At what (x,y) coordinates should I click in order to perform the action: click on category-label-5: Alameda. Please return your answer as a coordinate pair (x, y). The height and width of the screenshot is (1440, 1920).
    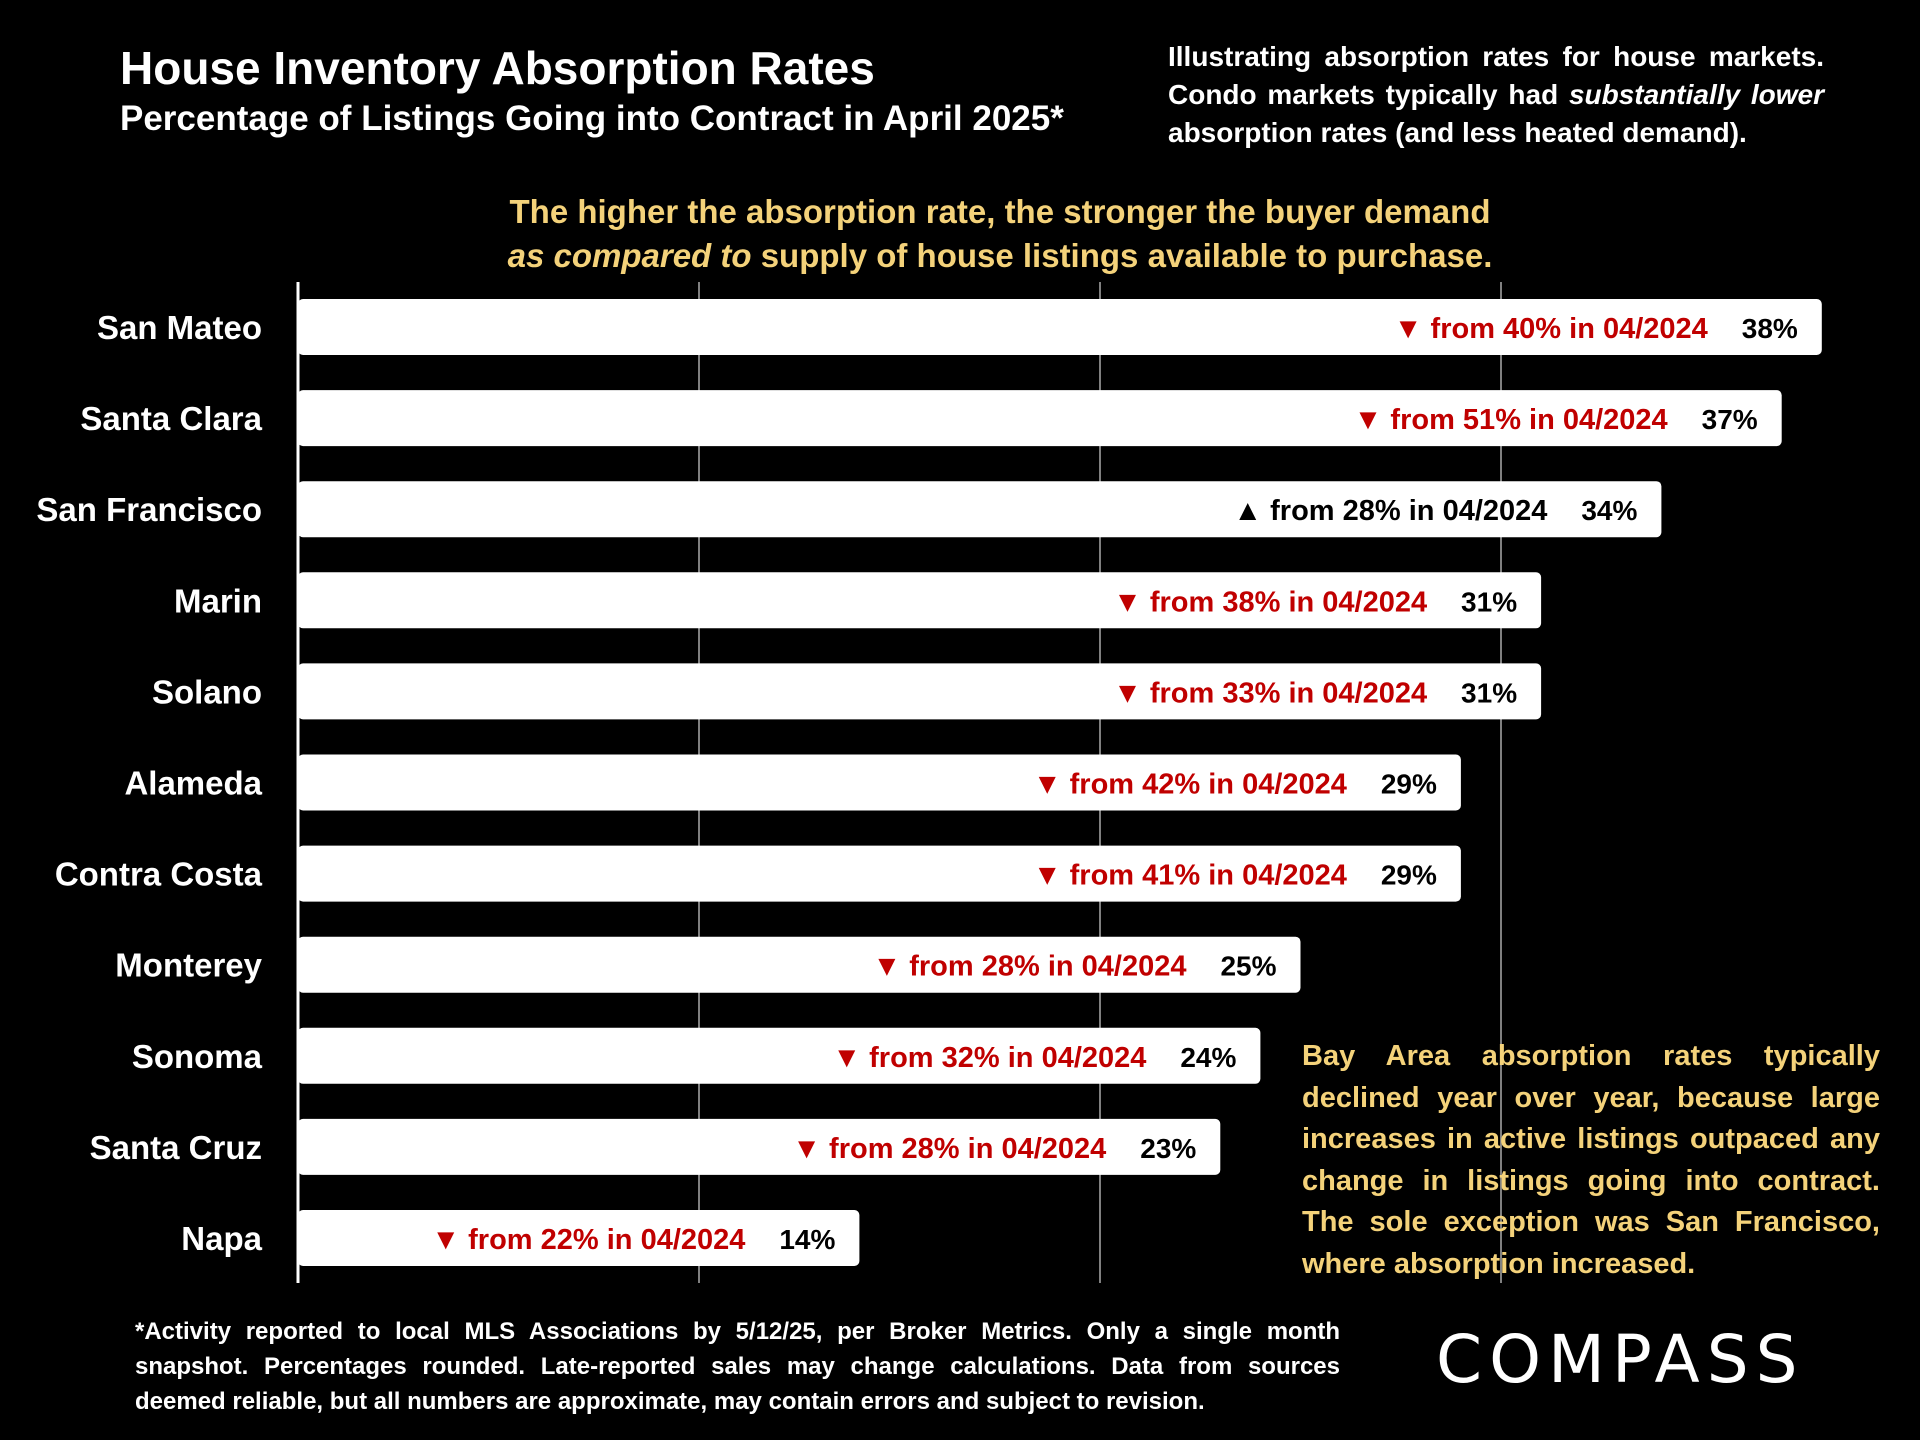
    Looking at the image, I should click on (193, 783).